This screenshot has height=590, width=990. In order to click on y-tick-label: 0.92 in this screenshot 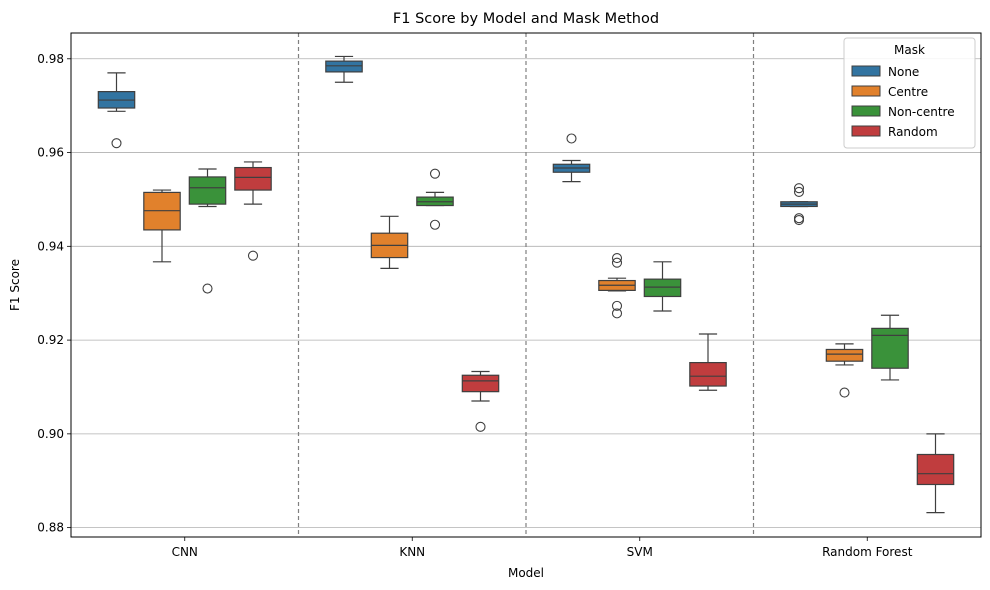, I will do `click(50, 340)`.